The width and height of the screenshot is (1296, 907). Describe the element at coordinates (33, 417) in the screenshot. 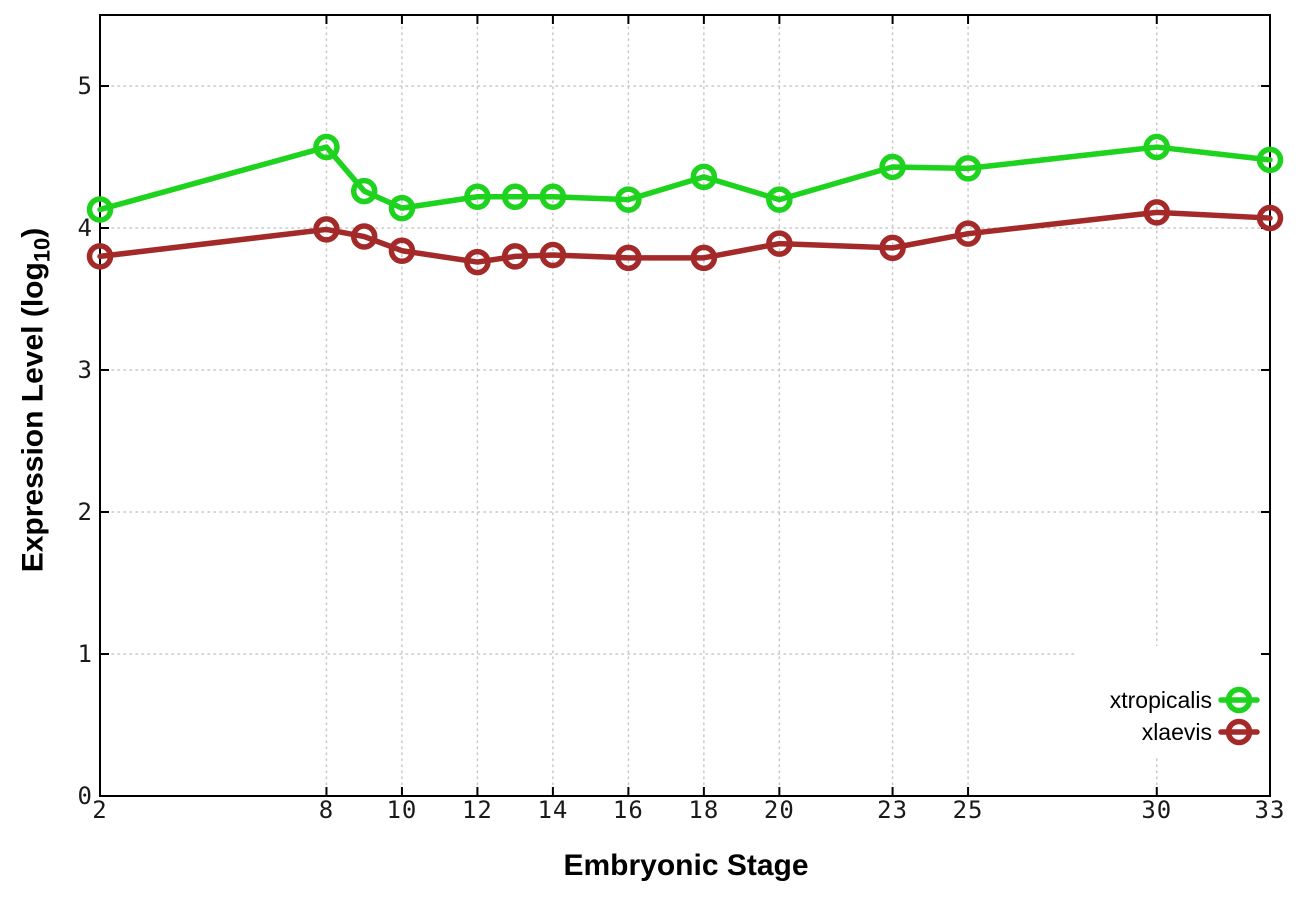

I see `y-axis-title-prefix: Expression Level (log` at that location.